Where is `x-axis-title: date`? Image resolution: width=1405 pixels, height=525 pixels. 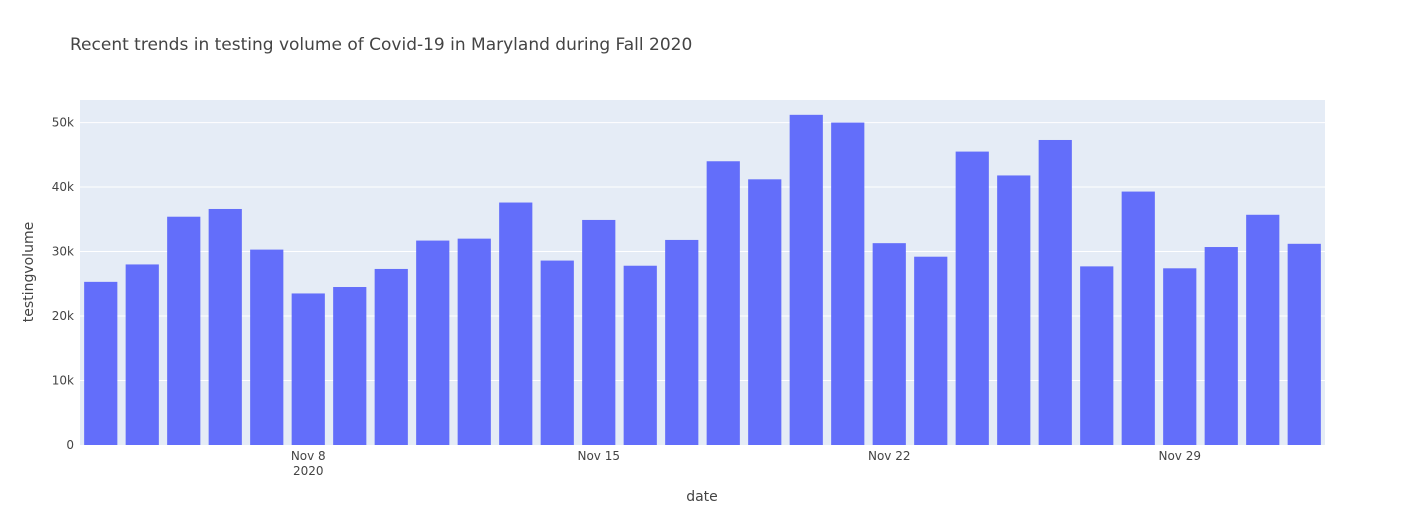
x-axis-title: date is located at coordinates (702, 497).